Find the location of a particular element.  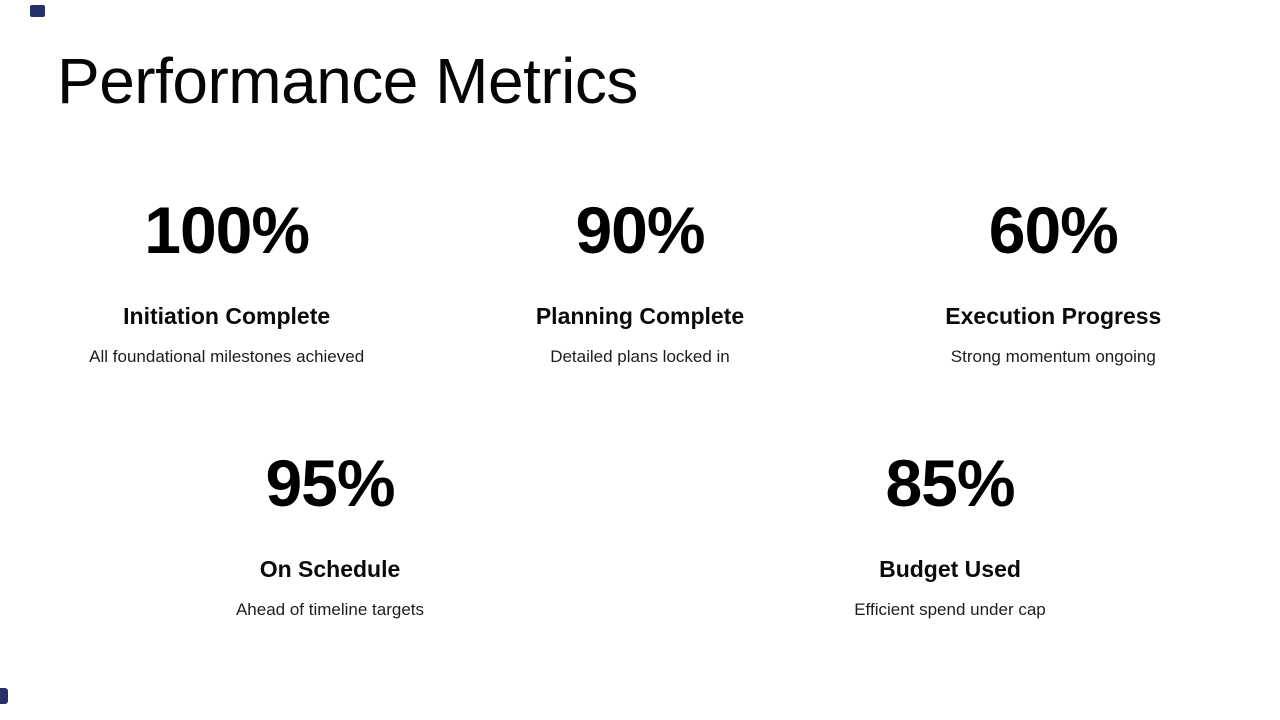

metric-value: 60% is located at coordinates (1053, 230).